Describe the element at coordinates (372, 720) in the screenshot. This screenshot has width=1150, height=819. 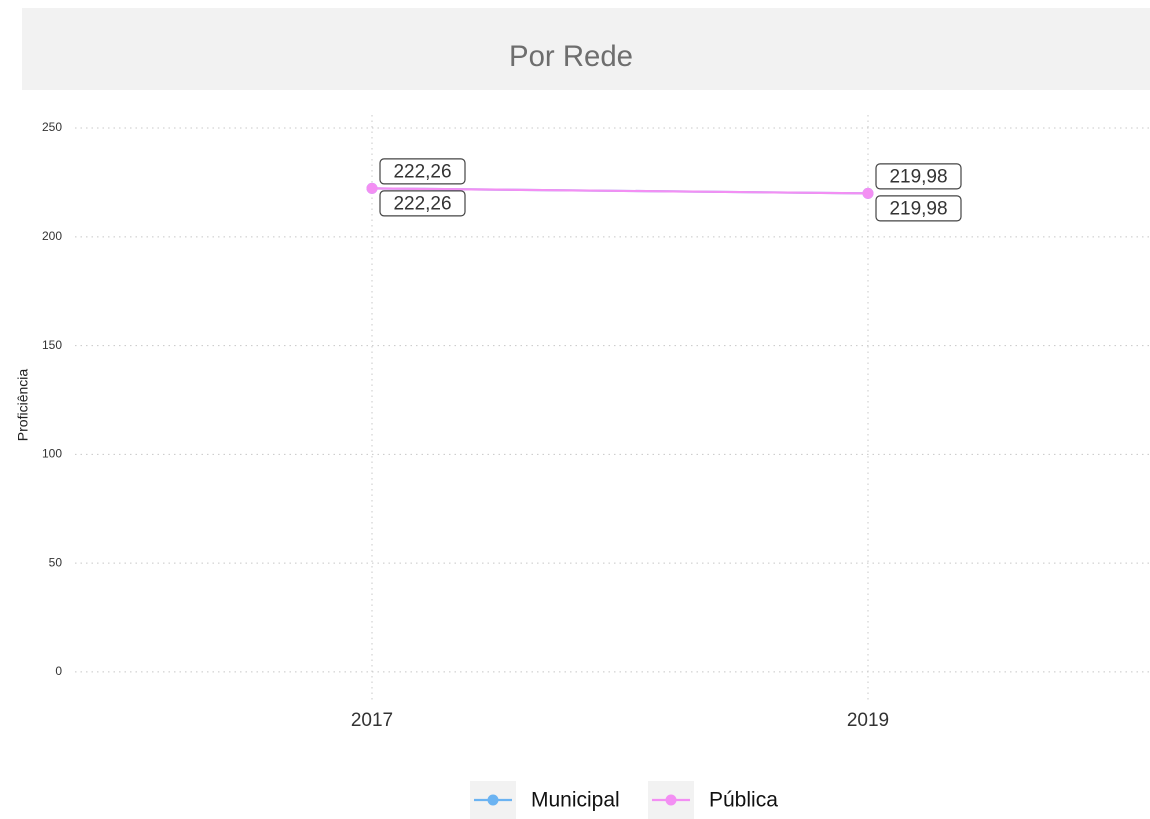
I see `x-tick-label: 2017` at that location.